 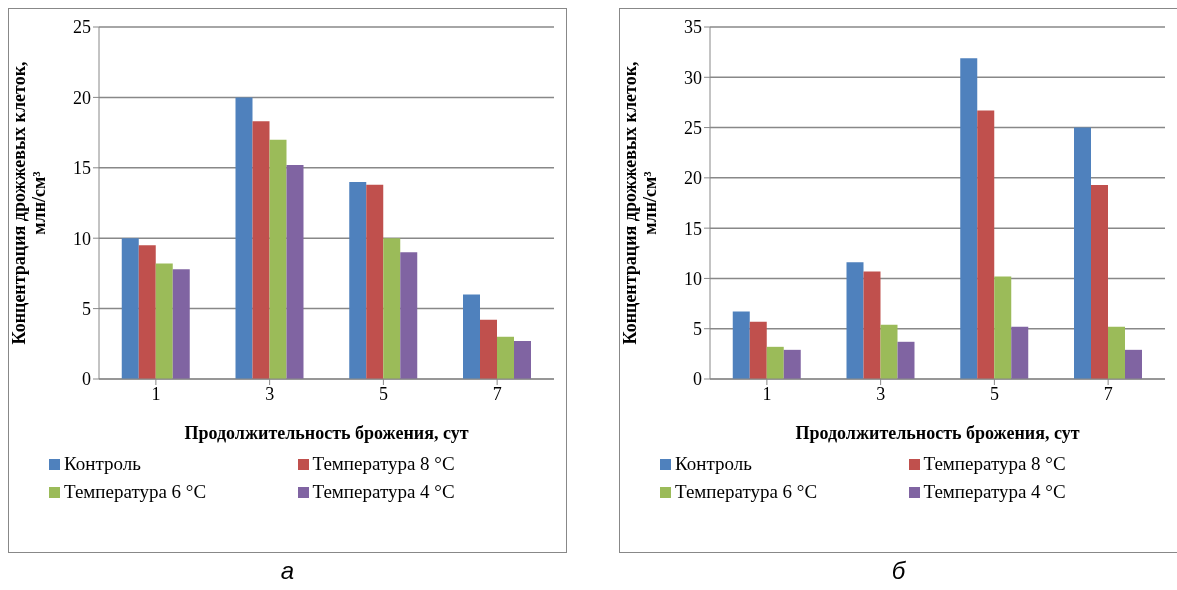 I want to click on text: б, so click(x=898, y=571).